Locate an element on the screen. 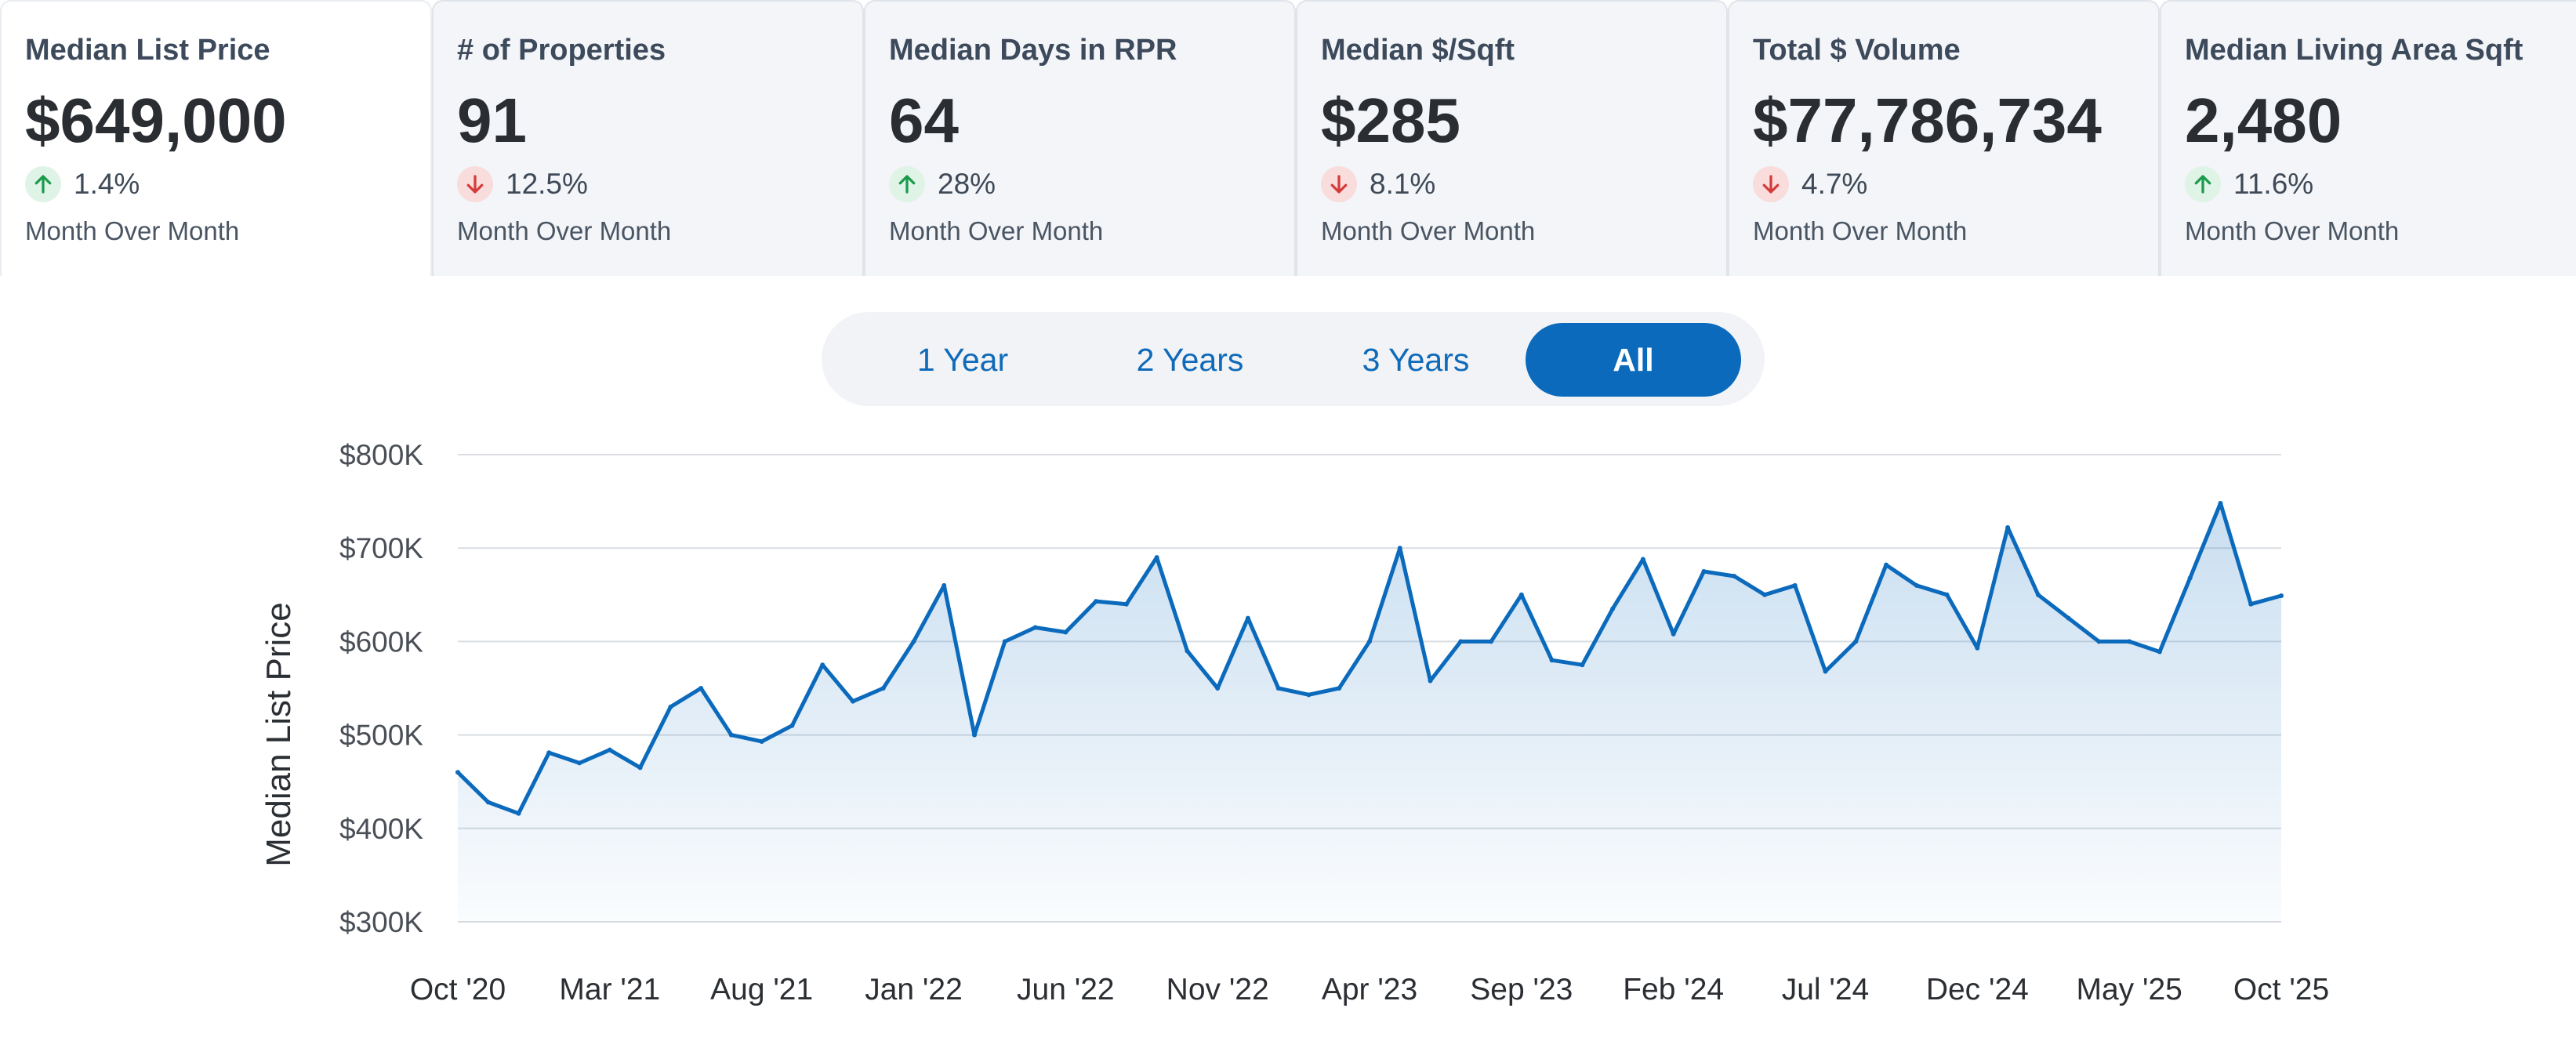 The width and height of the screenshot is (2576, 1059). metric-title: Total $ Volume is located at coordinates (1857, 50).